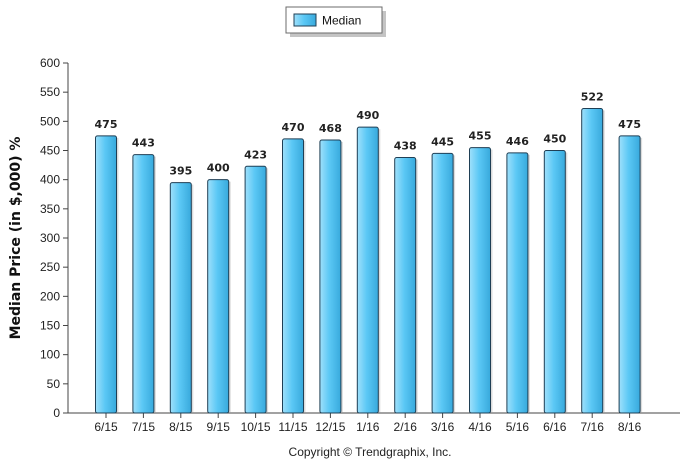 Image resolution: width=690 pixels, height=465 pixels. What do you see at coordinates (555, 427) in the screenshot?
I see `x-tick-label: 6/16` at bounding box center [555, 427].